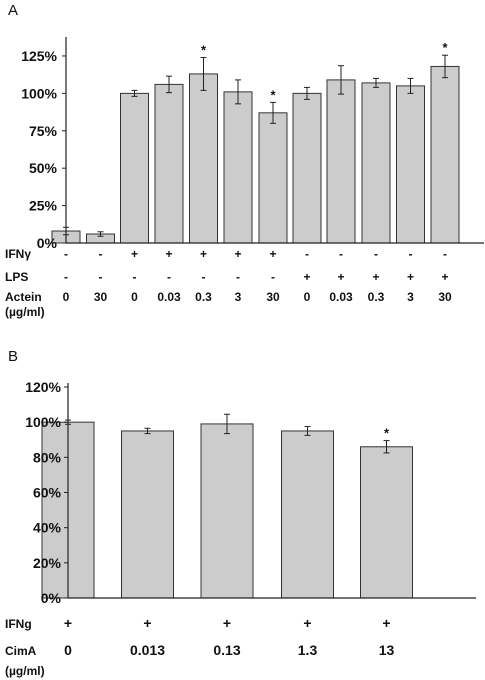 This screenshot has height=680, width=485. Describe the element at coordinates (47, 493) in the screenshot. I see `y-tick-label: 60%` at that location.